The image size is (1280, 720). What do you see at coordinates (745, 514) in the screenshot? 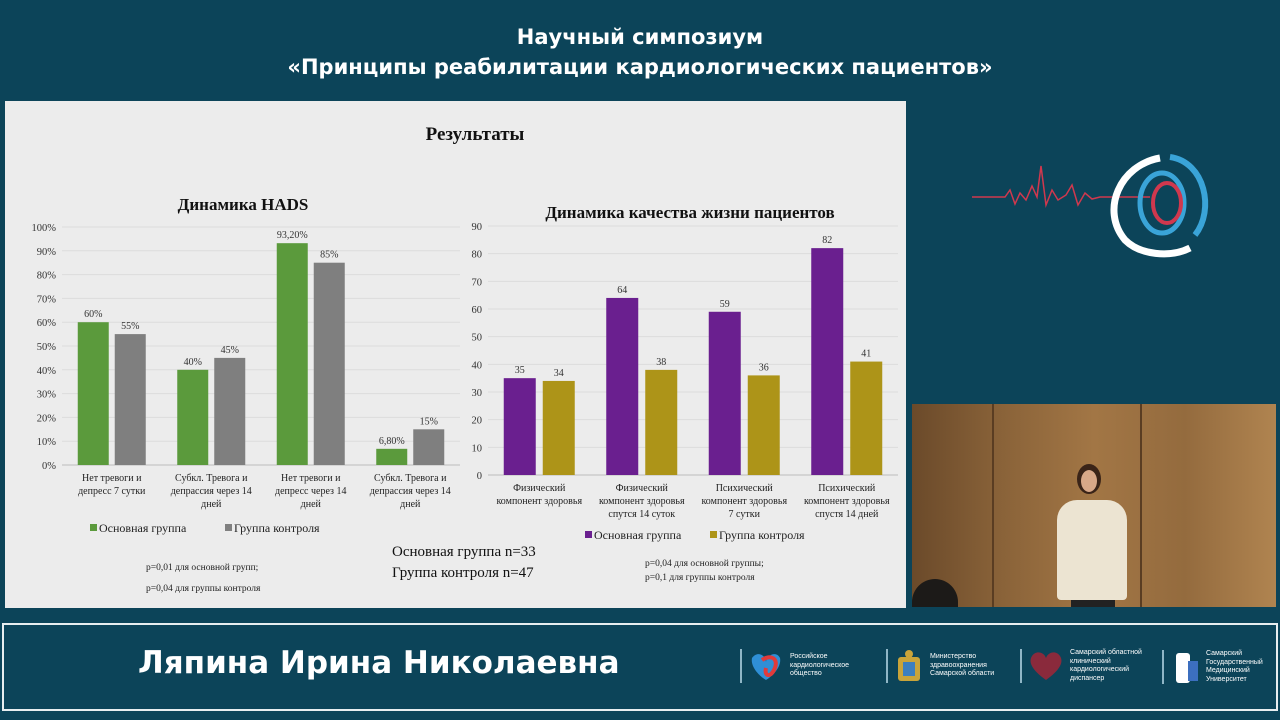
I see `x-label-line: 7 сутки` at bounding box center [745, 514].